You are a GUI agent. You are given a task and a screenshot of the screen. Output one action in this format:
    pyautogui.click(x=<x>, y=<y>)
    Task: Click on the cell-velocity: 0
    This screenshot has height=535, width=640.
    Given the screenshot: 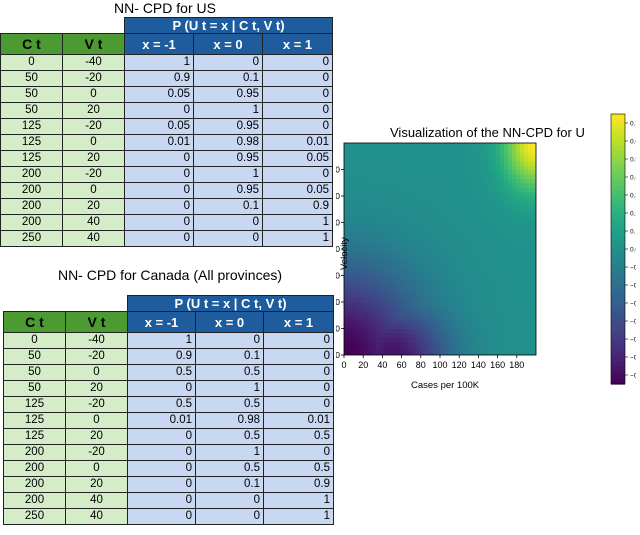 What is the action you would take?
    pyautogui.click(x=93, y=94)
    